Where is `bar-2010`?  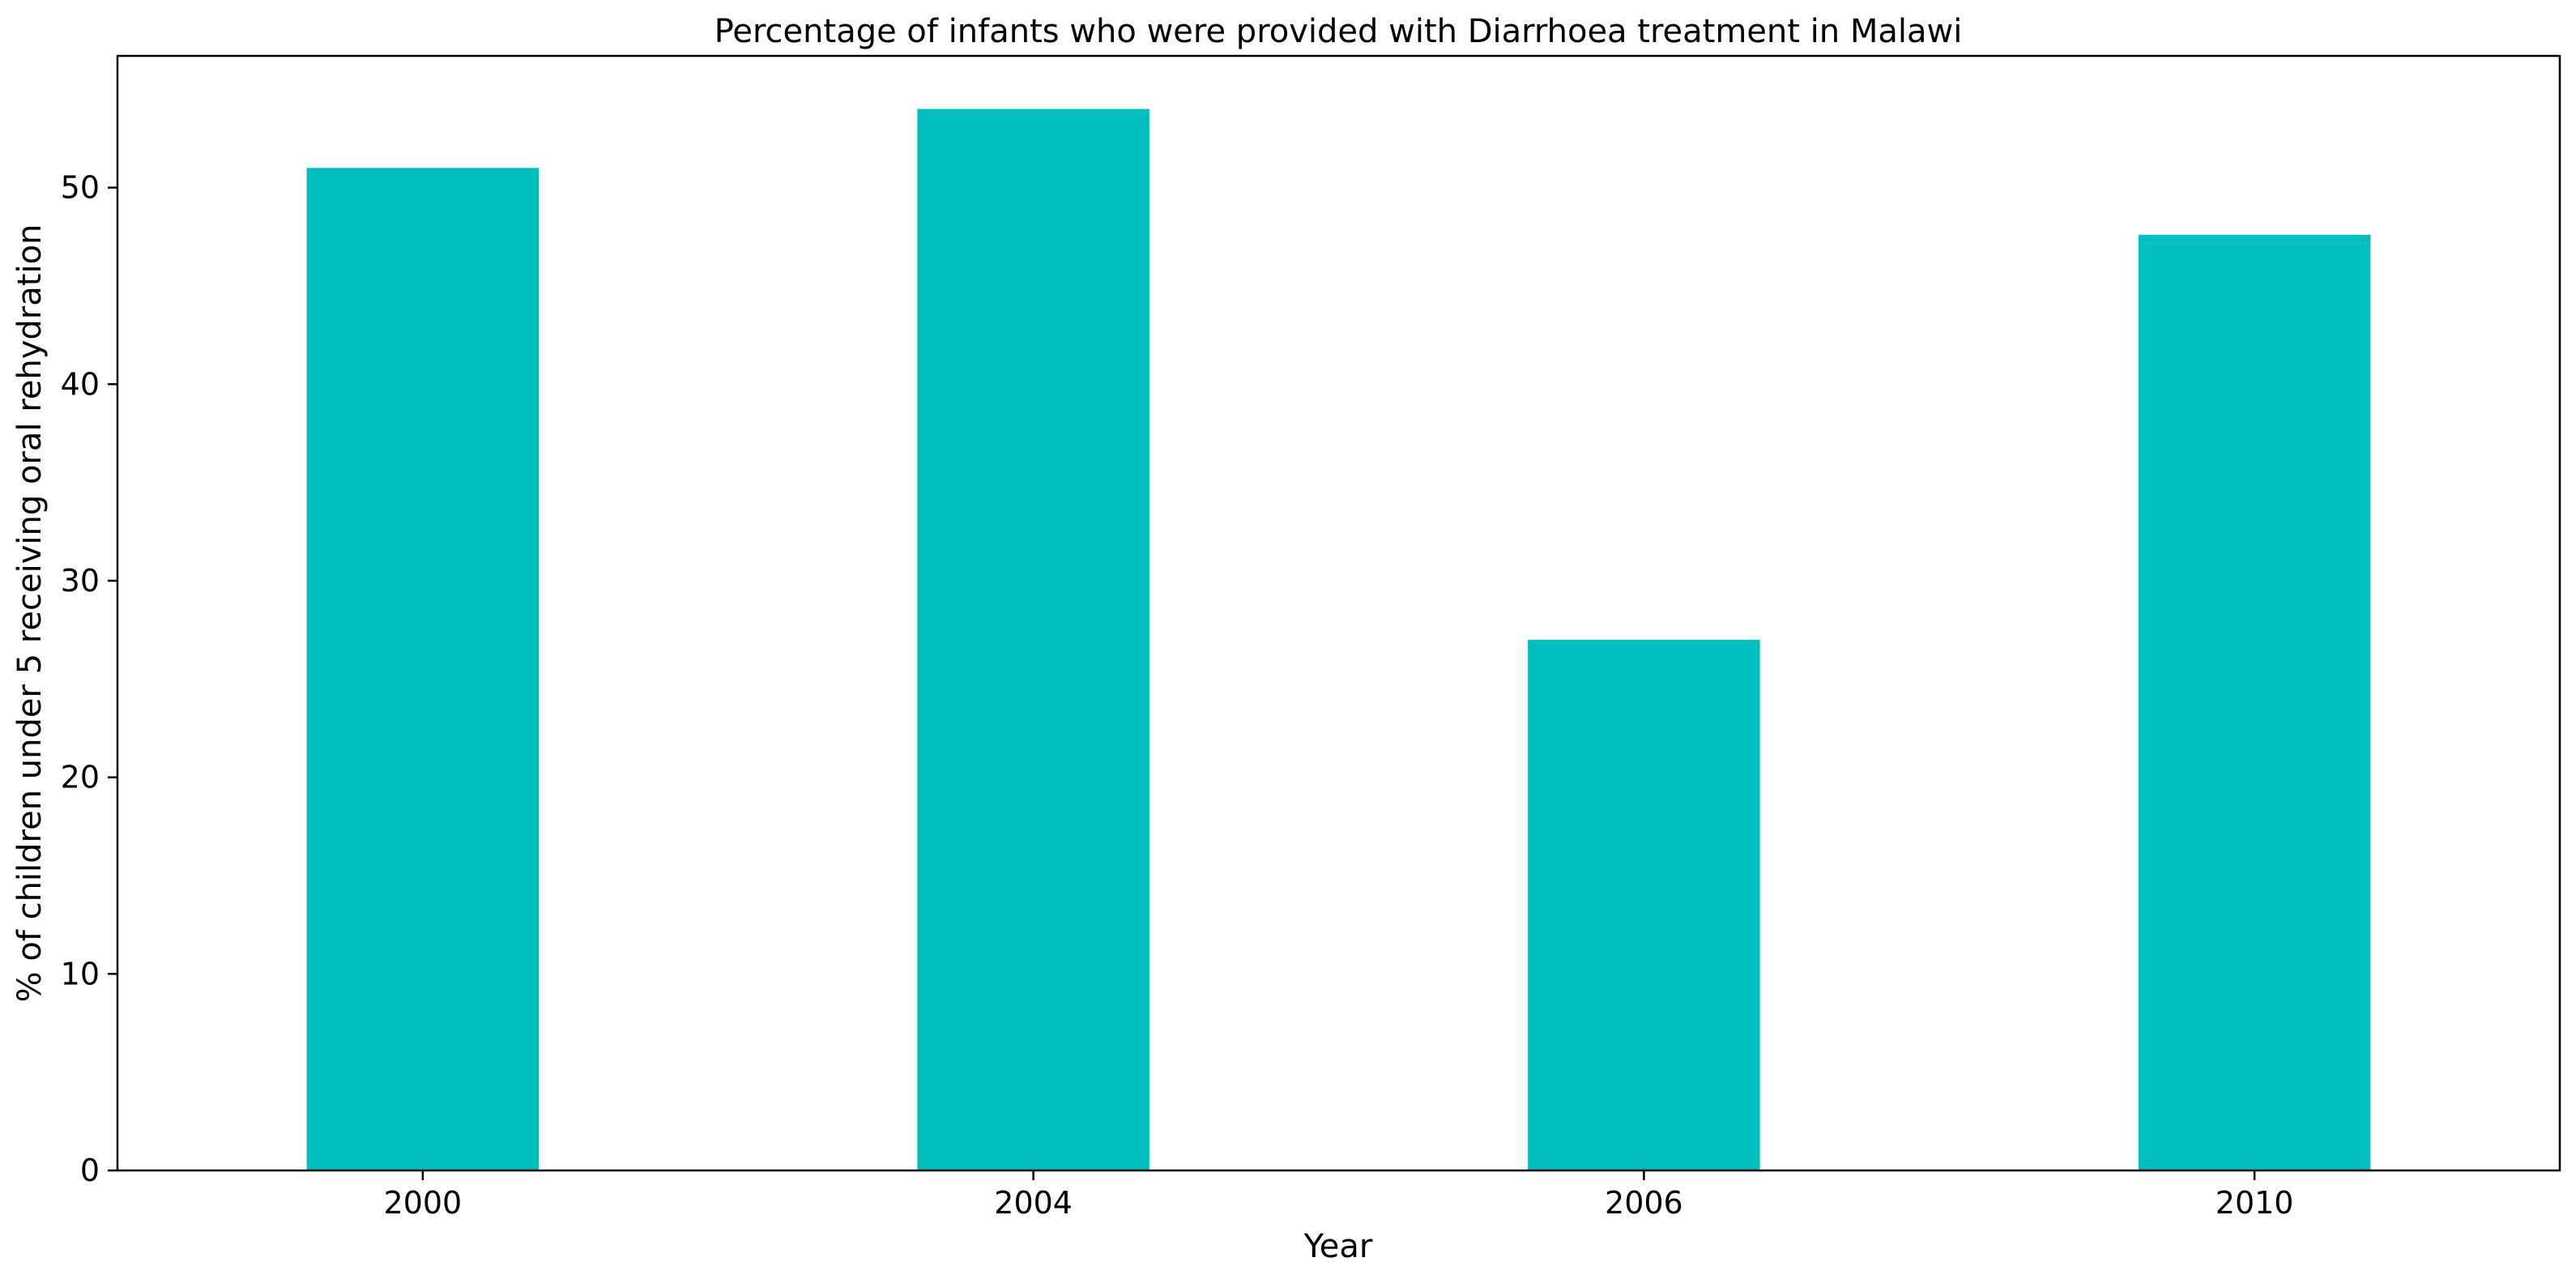
bar-2010 is located at coordinates (2254, 702).